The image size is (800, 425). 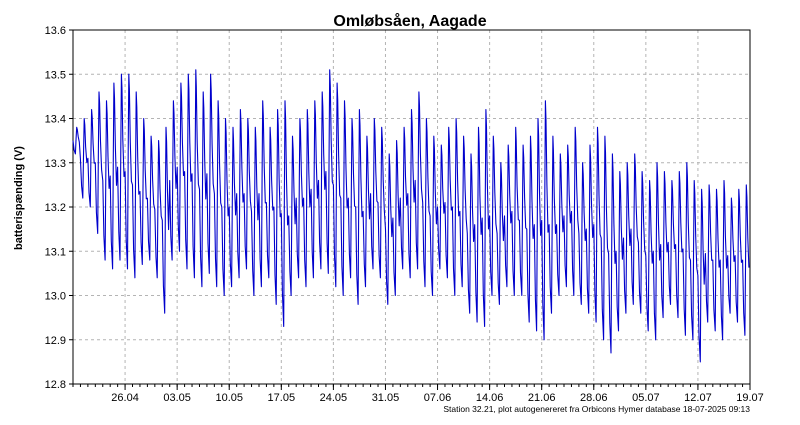 What do you see at coordinates (386, 398) in the screenshot?
I see `x-tick-label: 31.05` at bounding box center [386, 398].